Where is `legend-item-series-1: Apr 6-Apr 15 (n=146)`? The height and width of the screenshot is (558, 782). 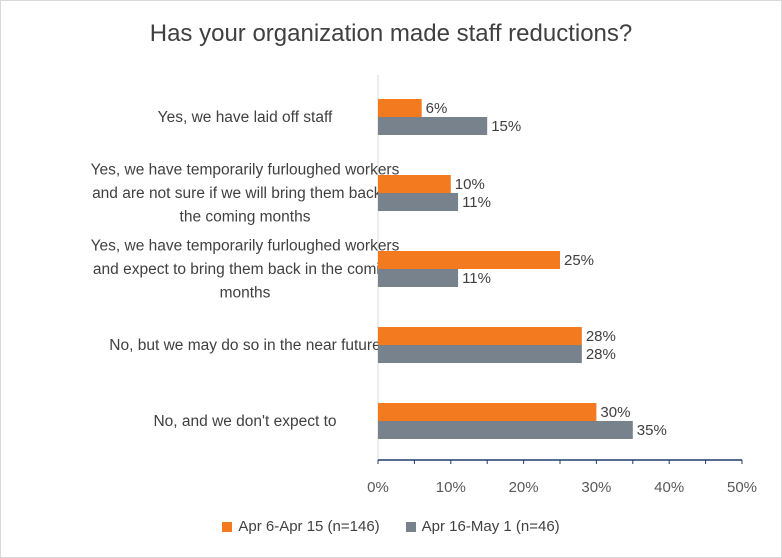 legend-item-series-1: Apr 6-Apr 15 (n=146) is located at coordinates (301, 526).